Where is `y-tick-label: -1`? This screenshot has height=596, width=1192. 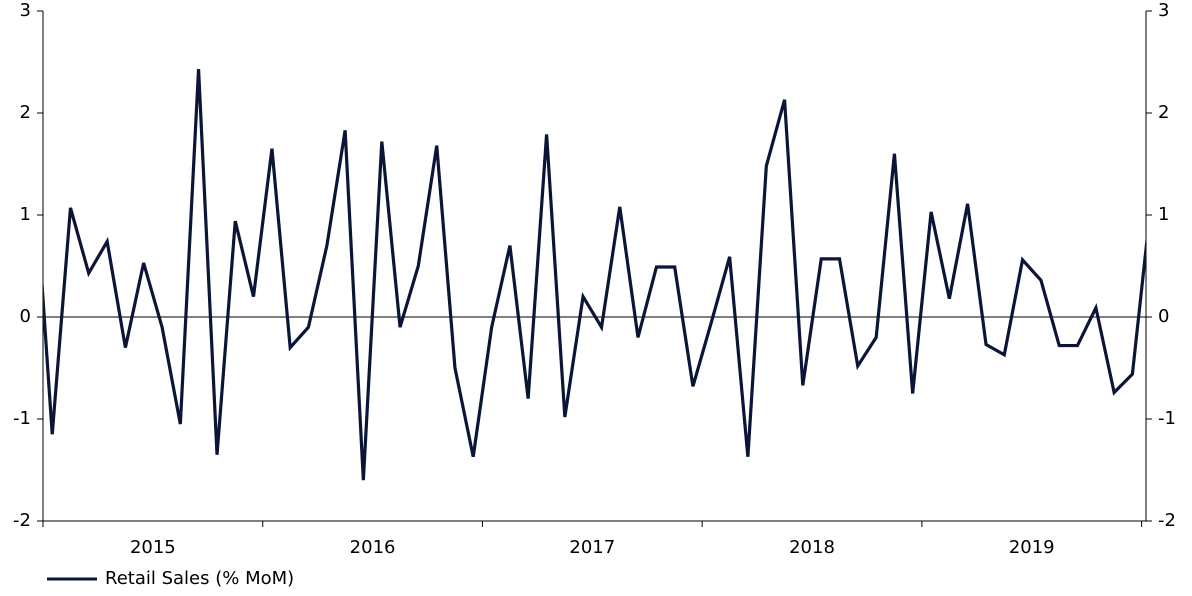 y-tick-label: -1 is located at coordinates (22, 418).